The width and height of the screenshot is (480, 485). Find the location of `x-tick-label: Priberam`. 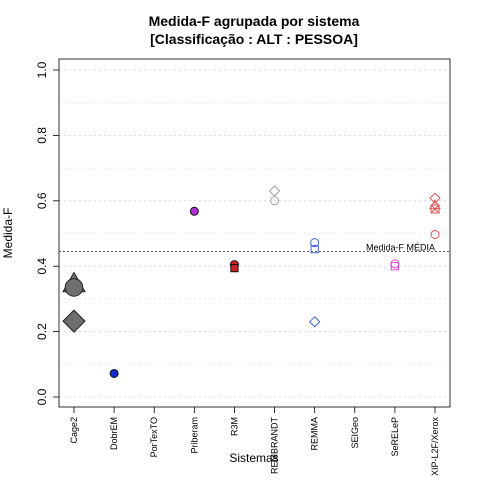

x-tick-label: Priberam is located at coordinates (194, 435).